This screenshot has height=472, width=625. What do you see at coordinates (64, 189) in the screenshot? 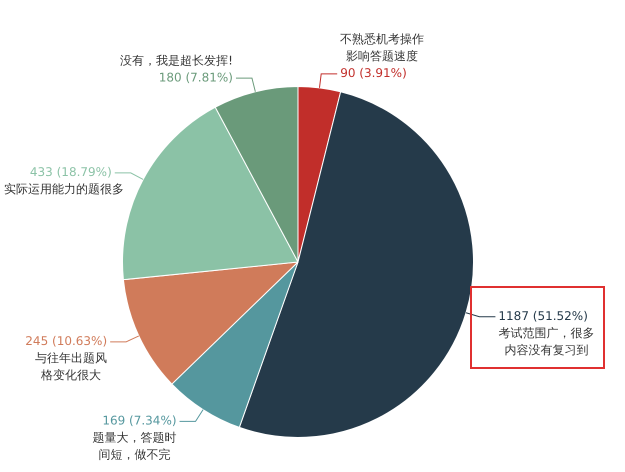
I see `slice-label: 实际运用能力的题很多` at bounding box center [64, 189].